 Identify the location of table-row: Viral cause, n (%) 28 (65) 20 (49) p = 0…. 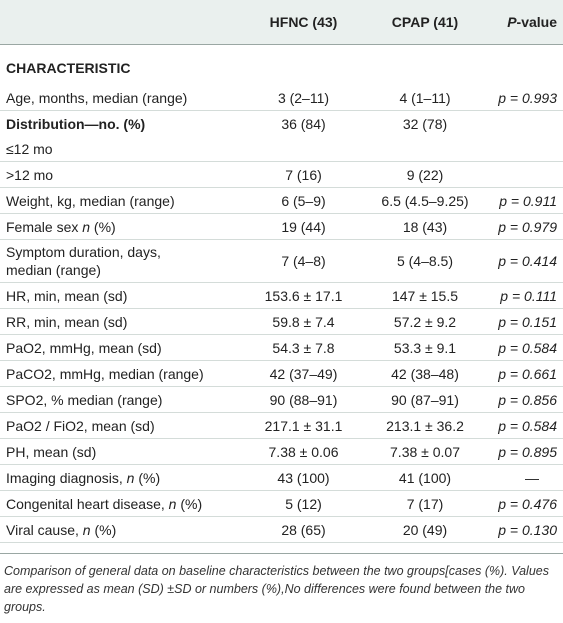
(281, 529).